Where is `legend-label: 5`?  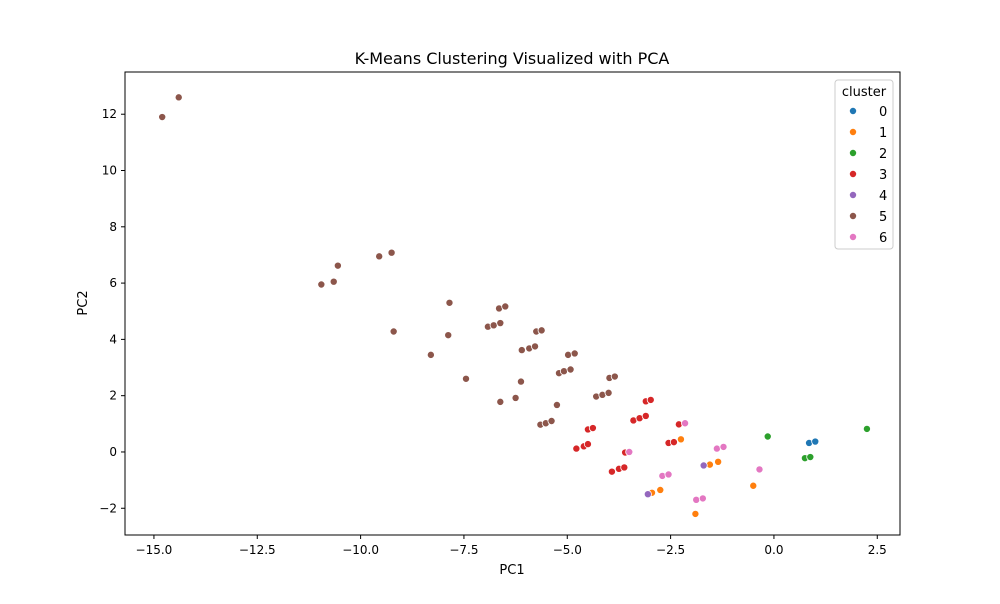 legend-label: 5 is located at coordinates (883, 217).